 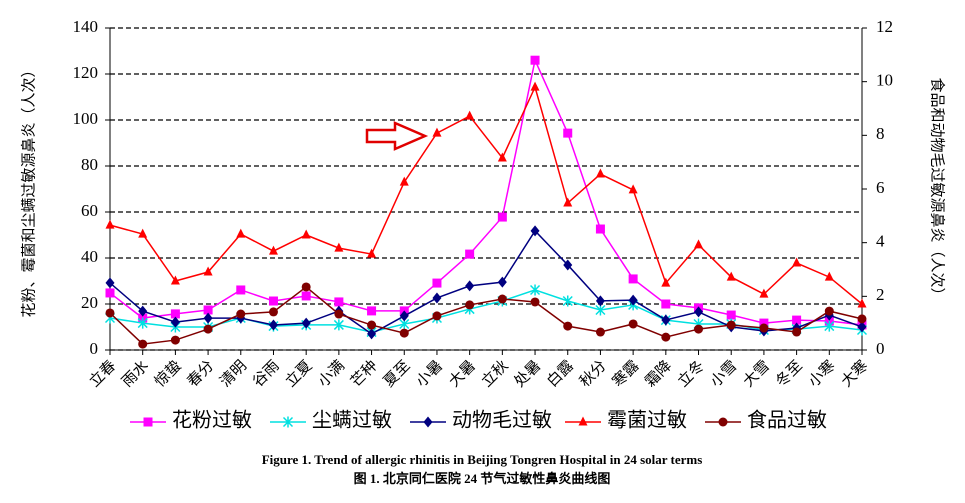 What do you see at coordinates (884, 26) in the screenshot?
I see `y2-tick-label: 12` at bounding box center [884, 26].